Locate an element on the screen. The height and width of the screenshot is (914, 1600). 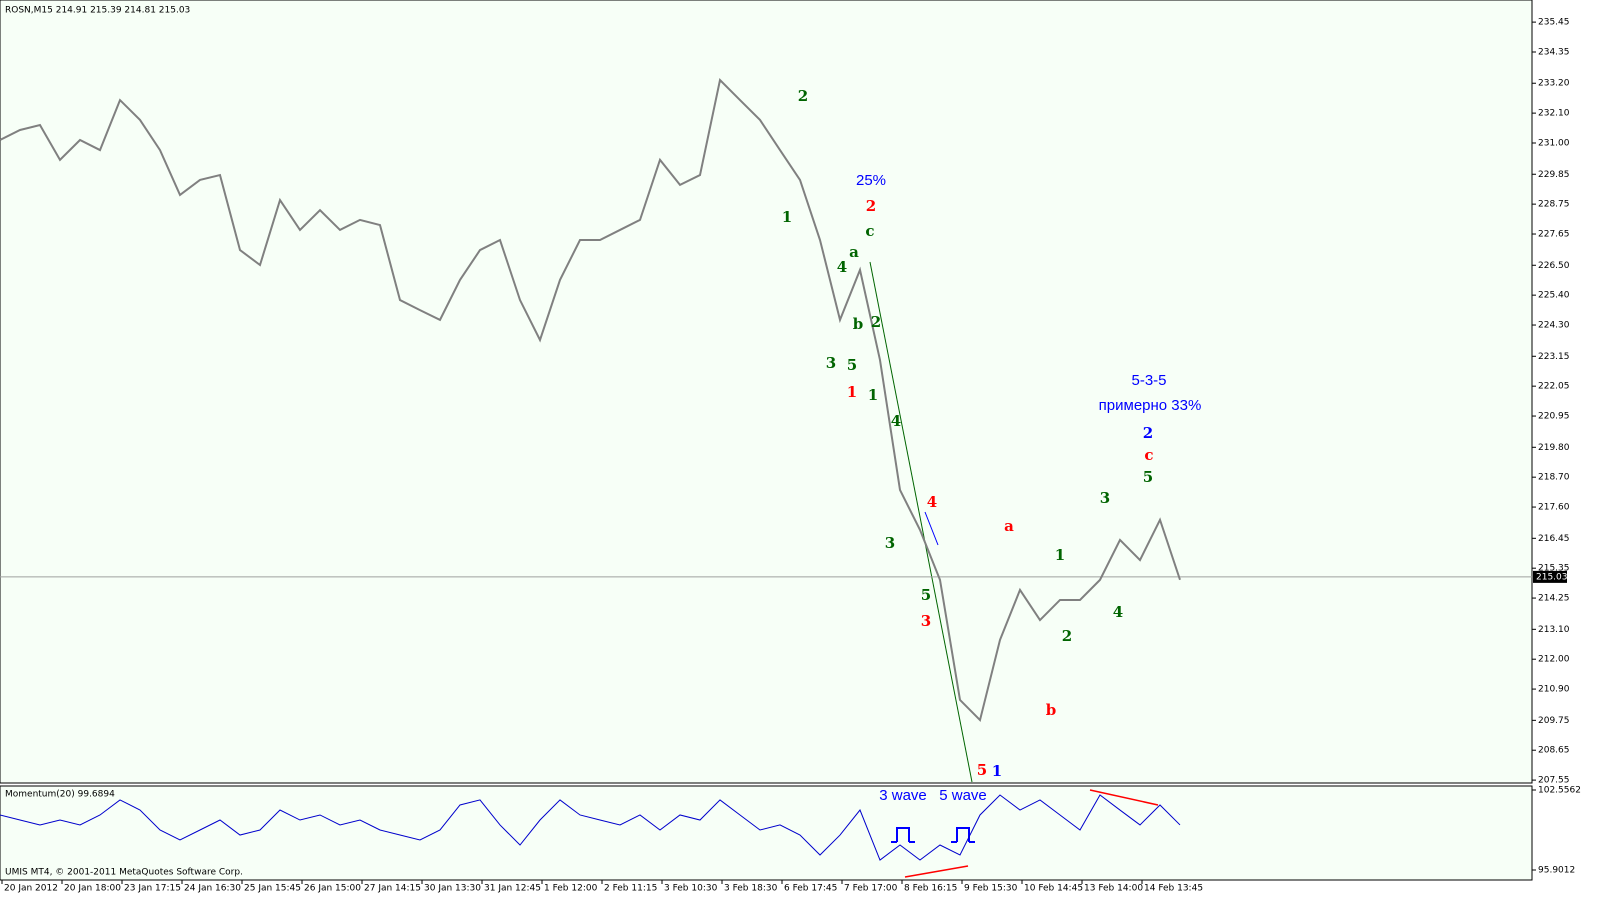
x-tick-label: 20 Jan 18:00 is located at coordinates (92, 889).